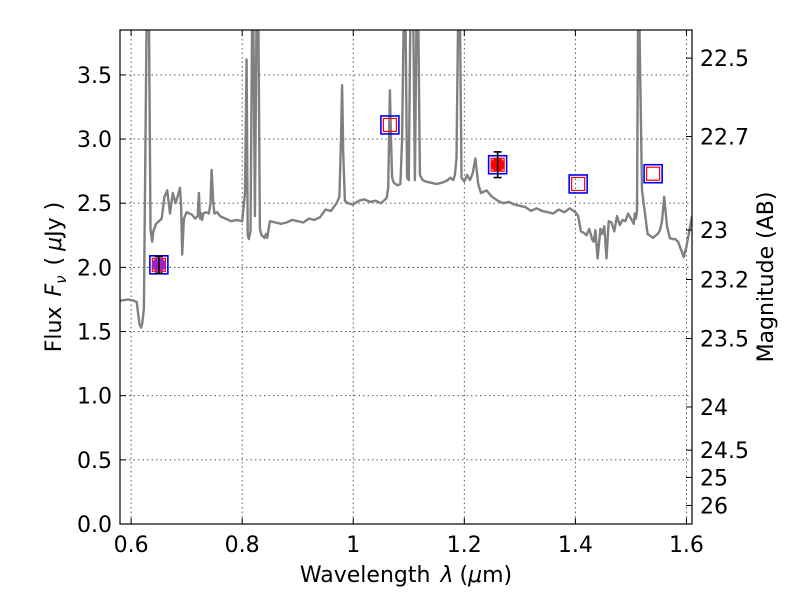 This screenshot has height=605, width=800. What do you see at coordinates (724, 340) in the screenshot?
I see `mag-tick-label: 23.5` at bounding box center [724, 340].